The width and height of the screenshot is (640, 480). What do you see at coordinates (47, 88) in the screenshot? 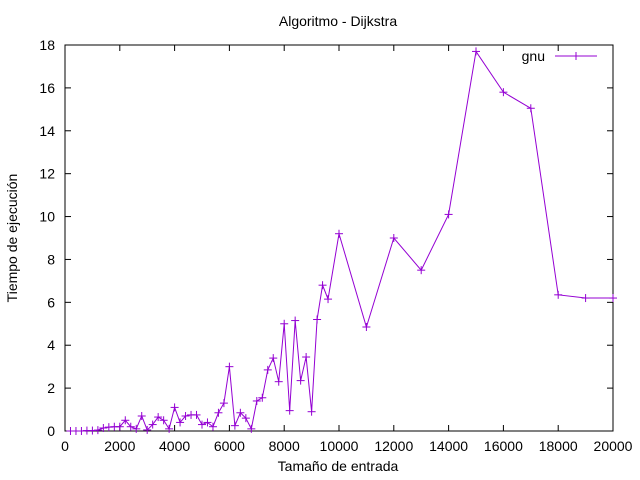
I see `y-tick-label: 16` at bounding box center [47, 88].